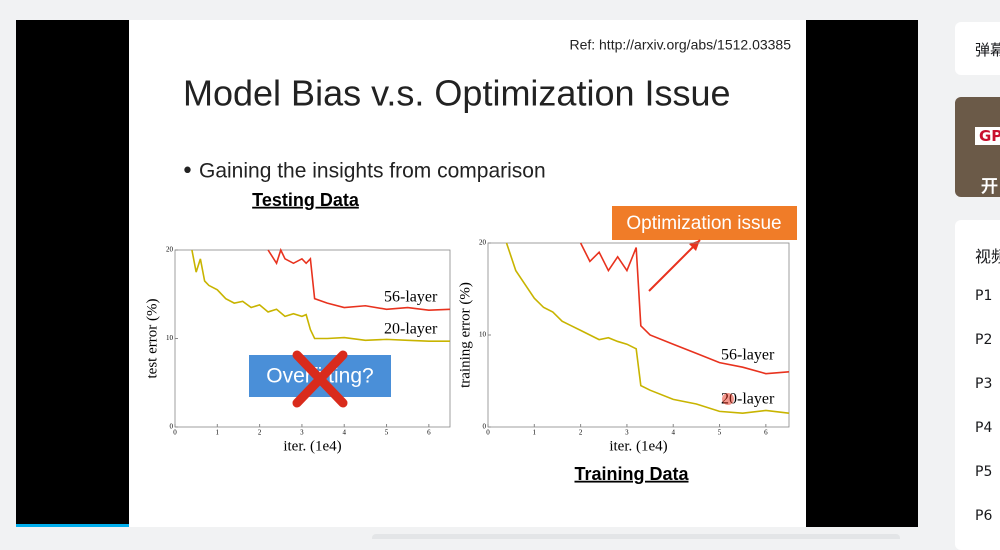 This screenshot has width=1000, height=550. Describe the element at coordinates (984, 472) in the screenshot. I see `part-item: P5` at that location.